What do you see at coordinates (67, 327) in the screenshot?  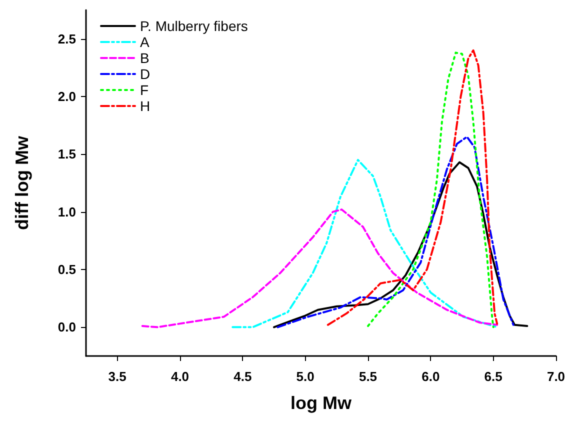 I see `y-tick-label: 0.0` at bounding box center [67, 327].